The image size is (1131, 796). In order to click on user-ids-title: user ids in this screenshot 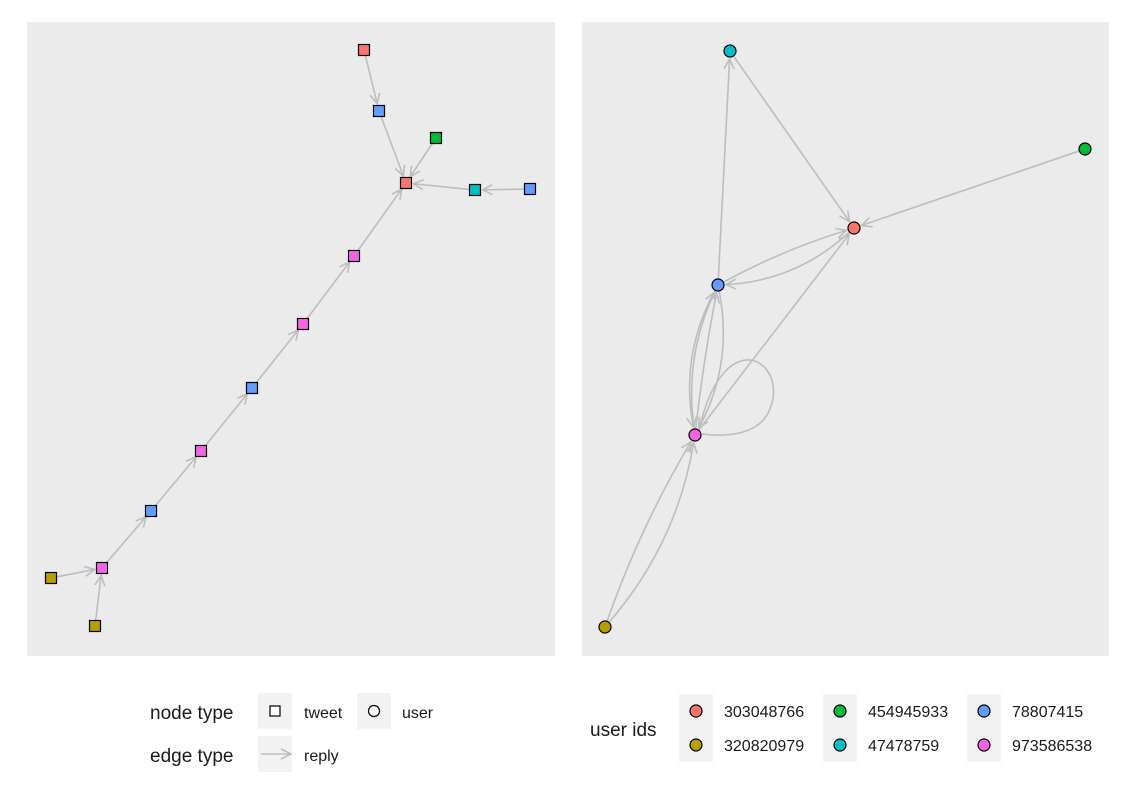, I will do `click(623, 730)`.